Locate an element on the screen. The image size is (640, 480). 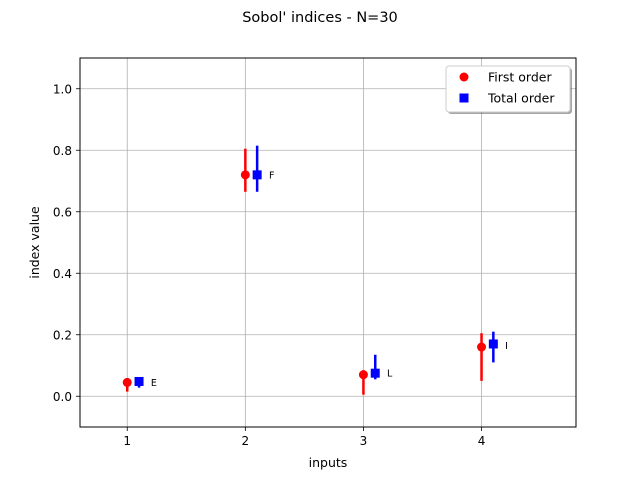
legend-box is located at coordinates (508, 89).